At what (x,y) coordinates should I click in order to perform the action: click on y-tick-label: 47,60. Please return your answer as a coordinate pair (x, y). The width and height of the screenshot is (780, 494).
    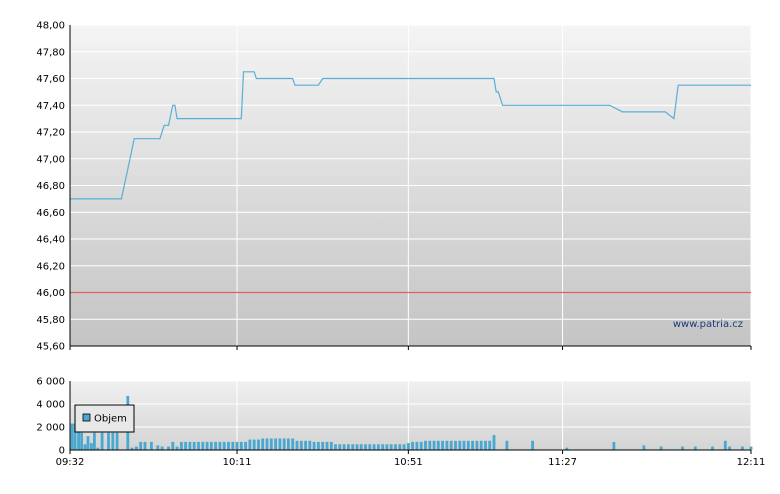
    Looking at the image, I should click on (50, 79).